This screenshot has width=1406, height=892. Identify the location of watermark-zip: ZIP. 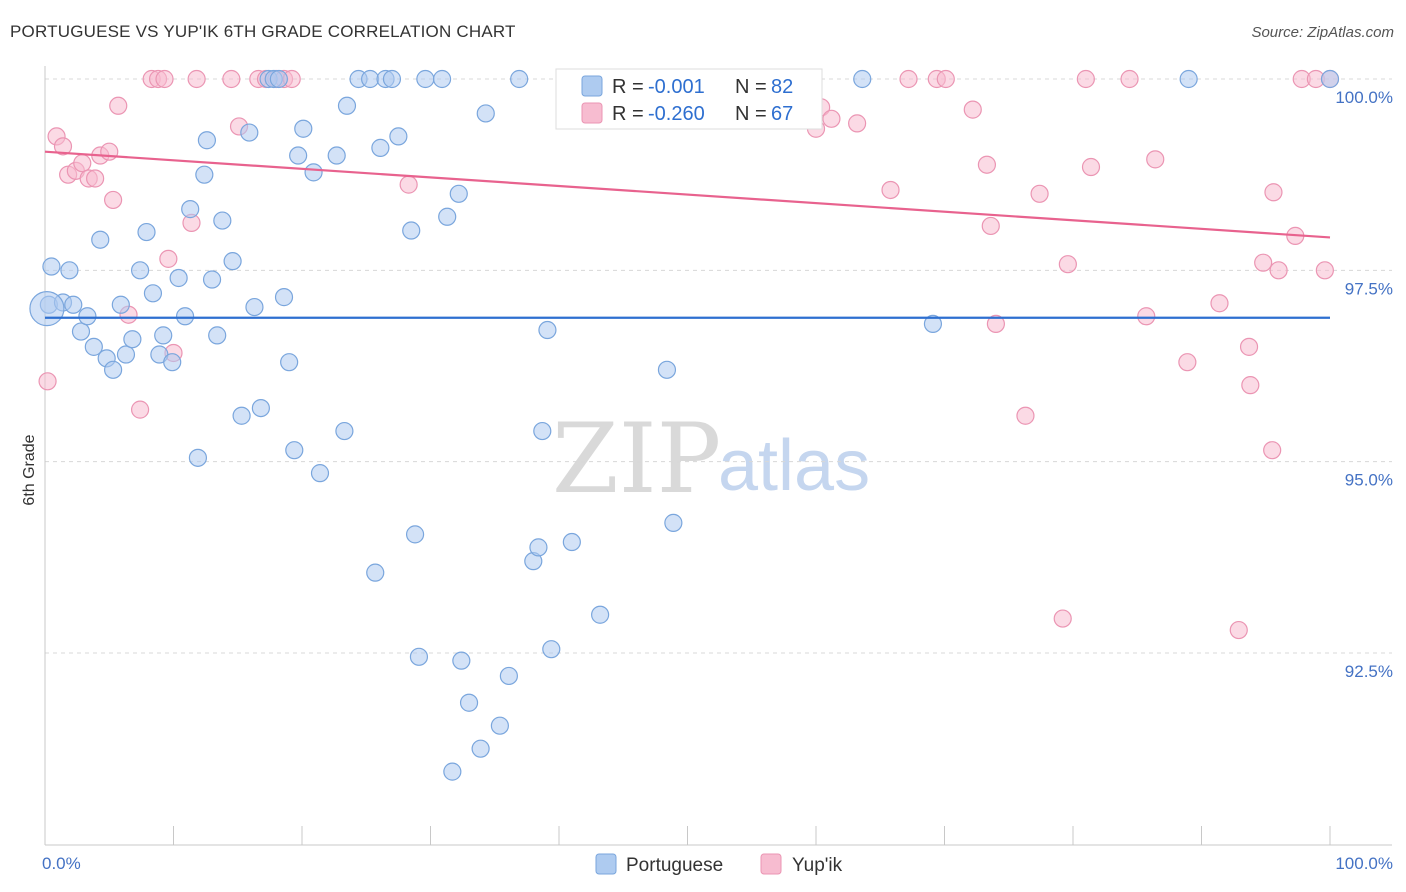
(636, 459).